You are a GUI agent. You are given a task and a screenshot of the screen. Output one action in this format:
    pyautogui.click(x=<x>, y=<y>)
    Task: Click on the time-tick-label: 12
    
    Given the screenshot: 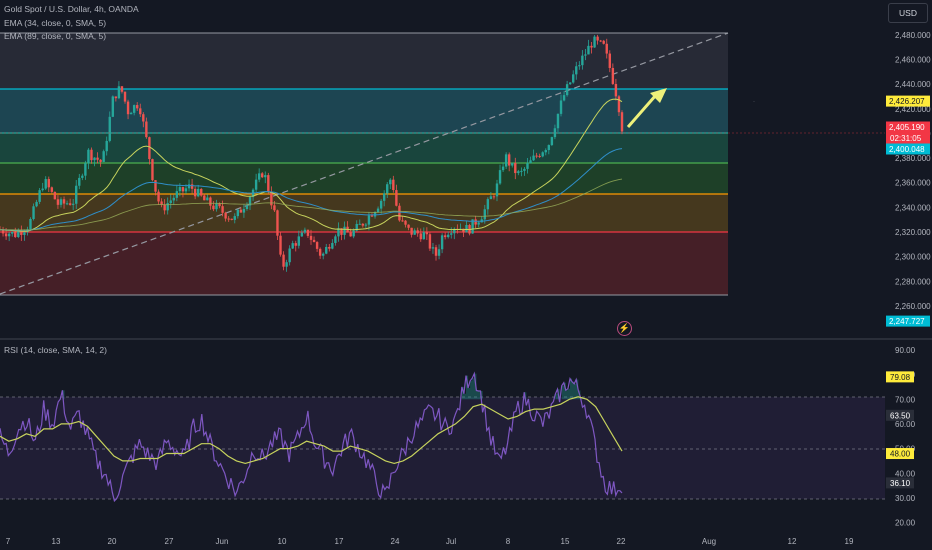 What is the action you would take?
    pyautogui.click(x=792, y=541)
    